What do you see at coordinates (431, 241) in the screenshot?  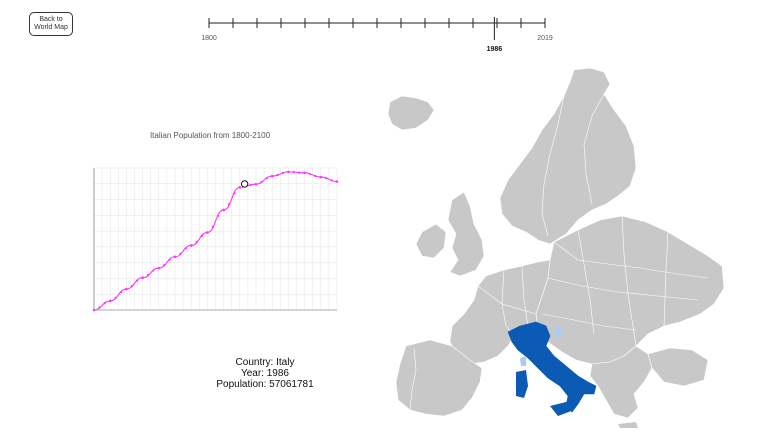 I see `country-ireland` at bounding box center [431, 241].